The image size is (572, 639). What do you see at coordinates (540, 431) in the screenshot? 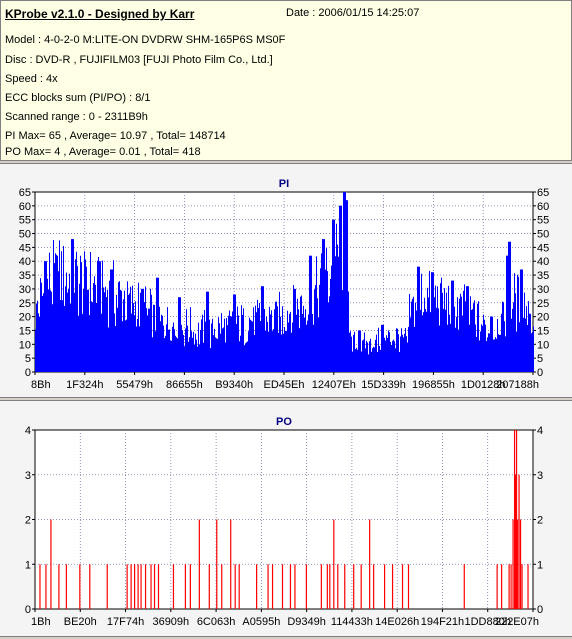
I see `y-tick-label-right: 4` at bounding box center [540, 431].